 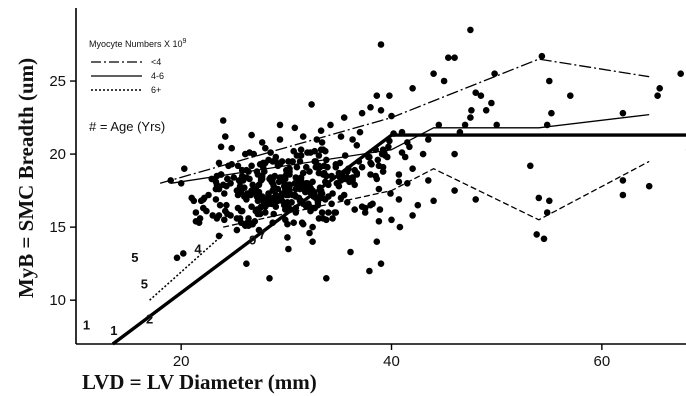 I want to click on legend-label-lt4: <4, so click(x=156, y=62).